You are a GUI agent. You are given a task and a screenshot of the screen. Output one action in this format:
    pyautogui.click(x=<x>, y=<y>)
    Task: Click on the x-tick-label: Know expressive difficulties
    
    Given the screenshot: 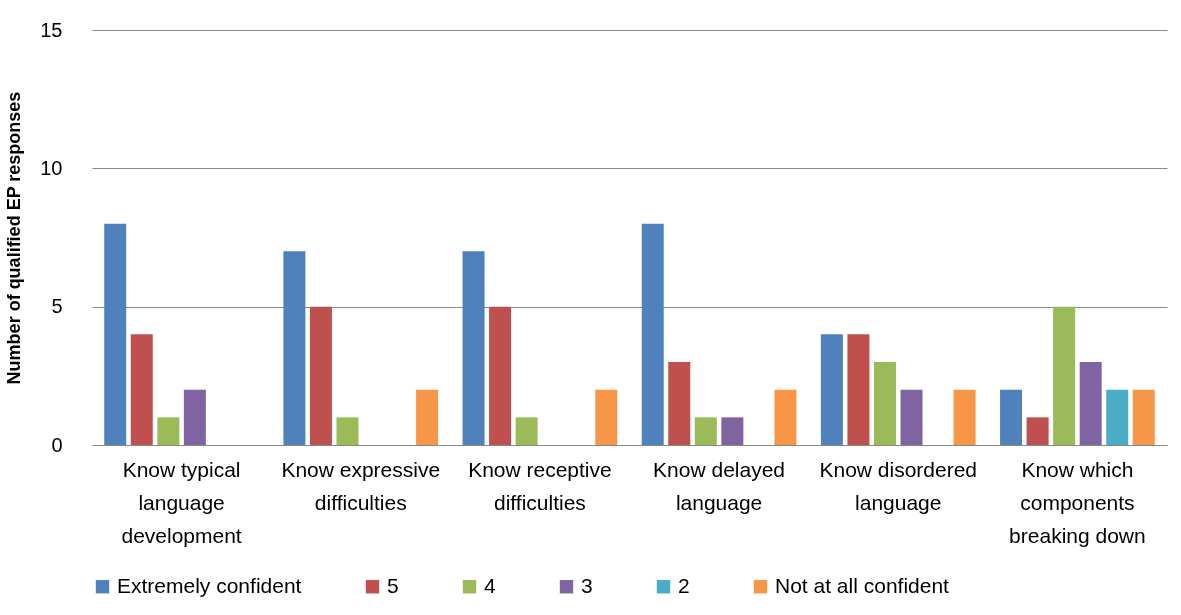 What is the action you would take?
    pyautogui.click(x=361, y=485)
    